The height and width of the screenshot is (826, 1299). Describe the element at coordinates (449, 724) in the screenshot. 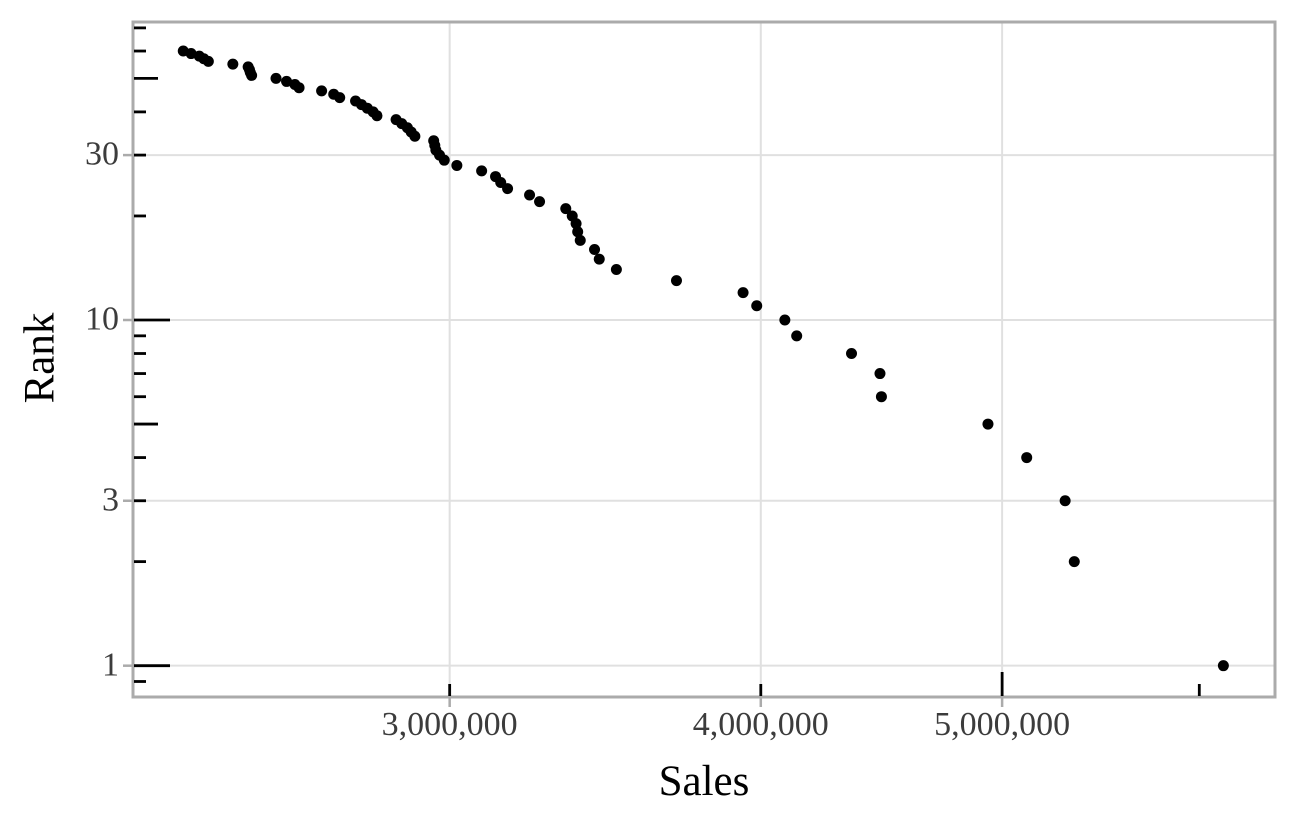

I see `x-tick-label-3000000: 3,000,000` at that location.